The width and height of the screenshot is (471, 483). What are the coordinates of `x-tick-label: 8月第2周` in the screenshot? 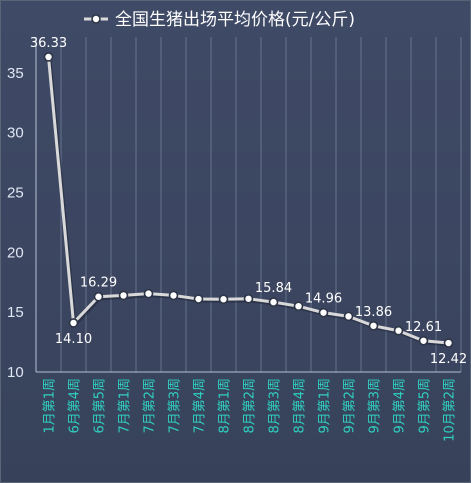 It's located at (250, 406).